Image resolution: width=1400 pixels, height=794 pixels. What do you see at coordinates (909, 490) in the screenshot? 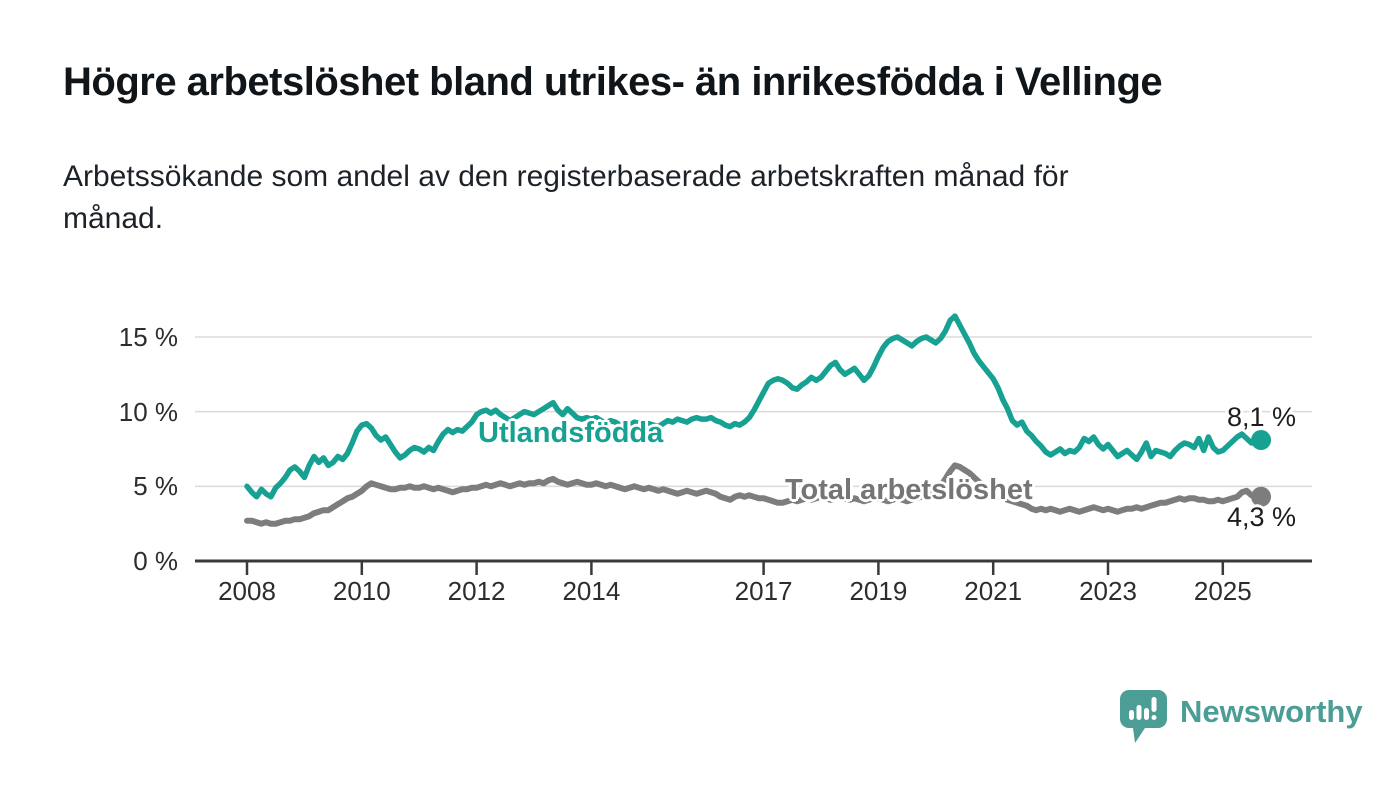
I see `series-label-total-arbetsloshet: Total arbetslöshet` at bounding box center [909, 490].